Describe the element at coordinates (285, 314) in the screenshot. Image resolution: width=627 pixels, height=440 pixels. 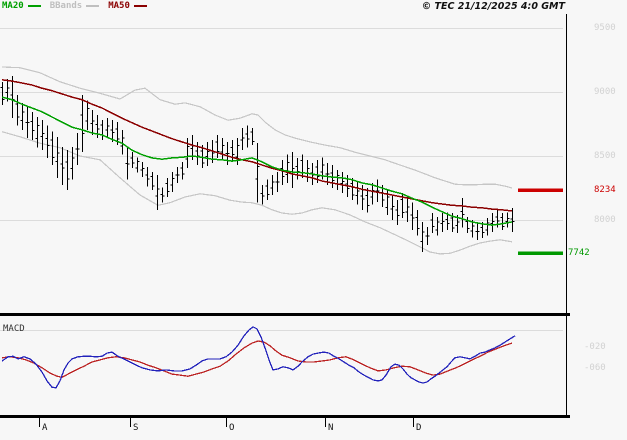
I see `macd-top-border` at that location.